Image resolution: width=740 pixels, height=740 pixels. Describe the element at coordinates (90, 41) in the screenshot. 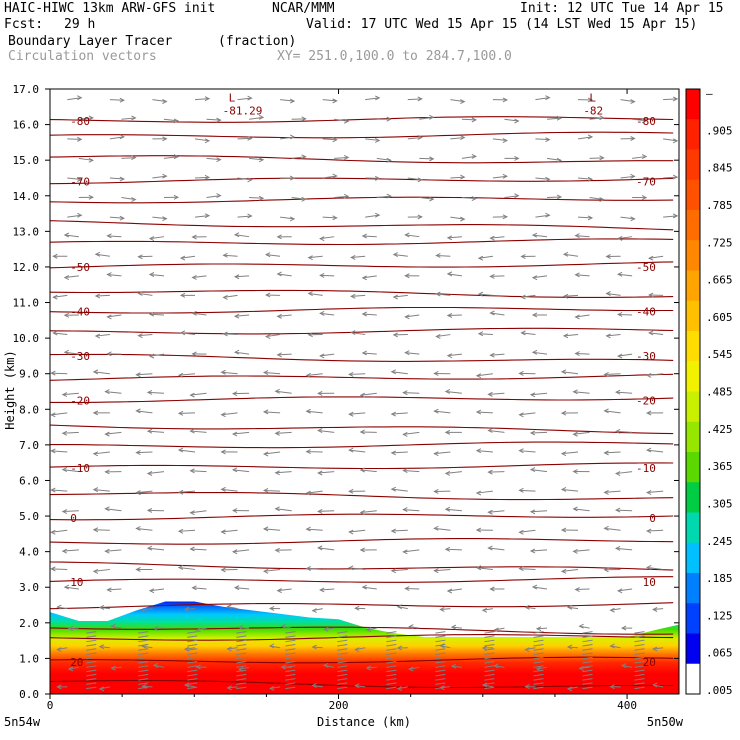

I see `field-name: Boundary Layer Tracer` at that location.